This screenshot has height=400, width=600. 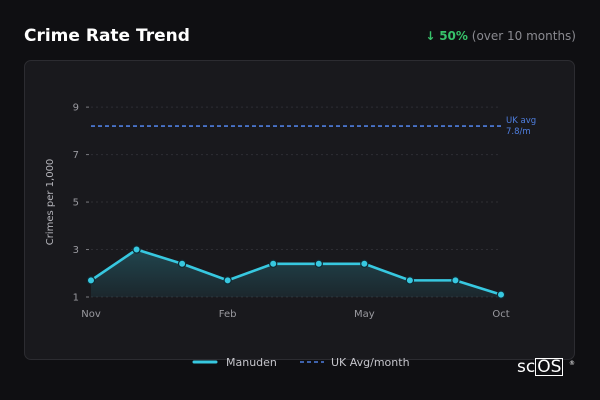 What do you see at coordinates (76, 250) in the screenshot?
I see `y-tick-label: 3` at bounding box center [76, 250].